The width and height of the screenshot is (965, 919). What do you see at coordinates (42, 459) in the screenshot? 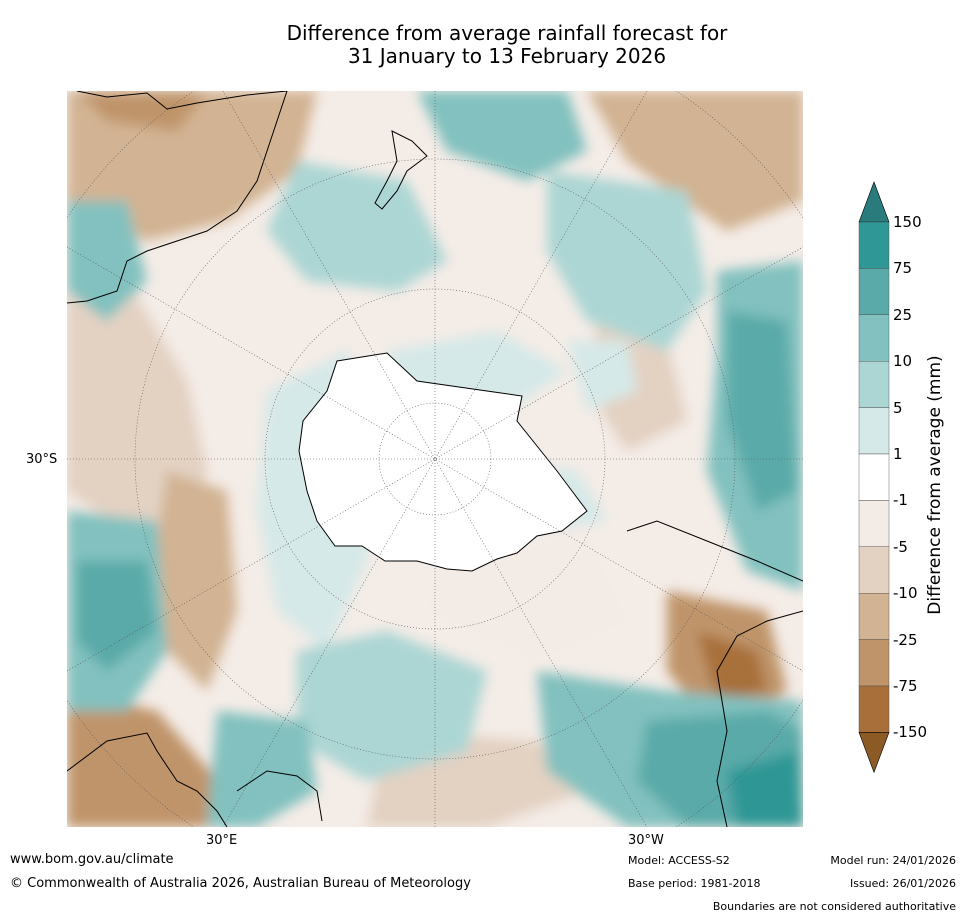
I see `lat-label-30s: 30°S` at bounding box center [42, 459].